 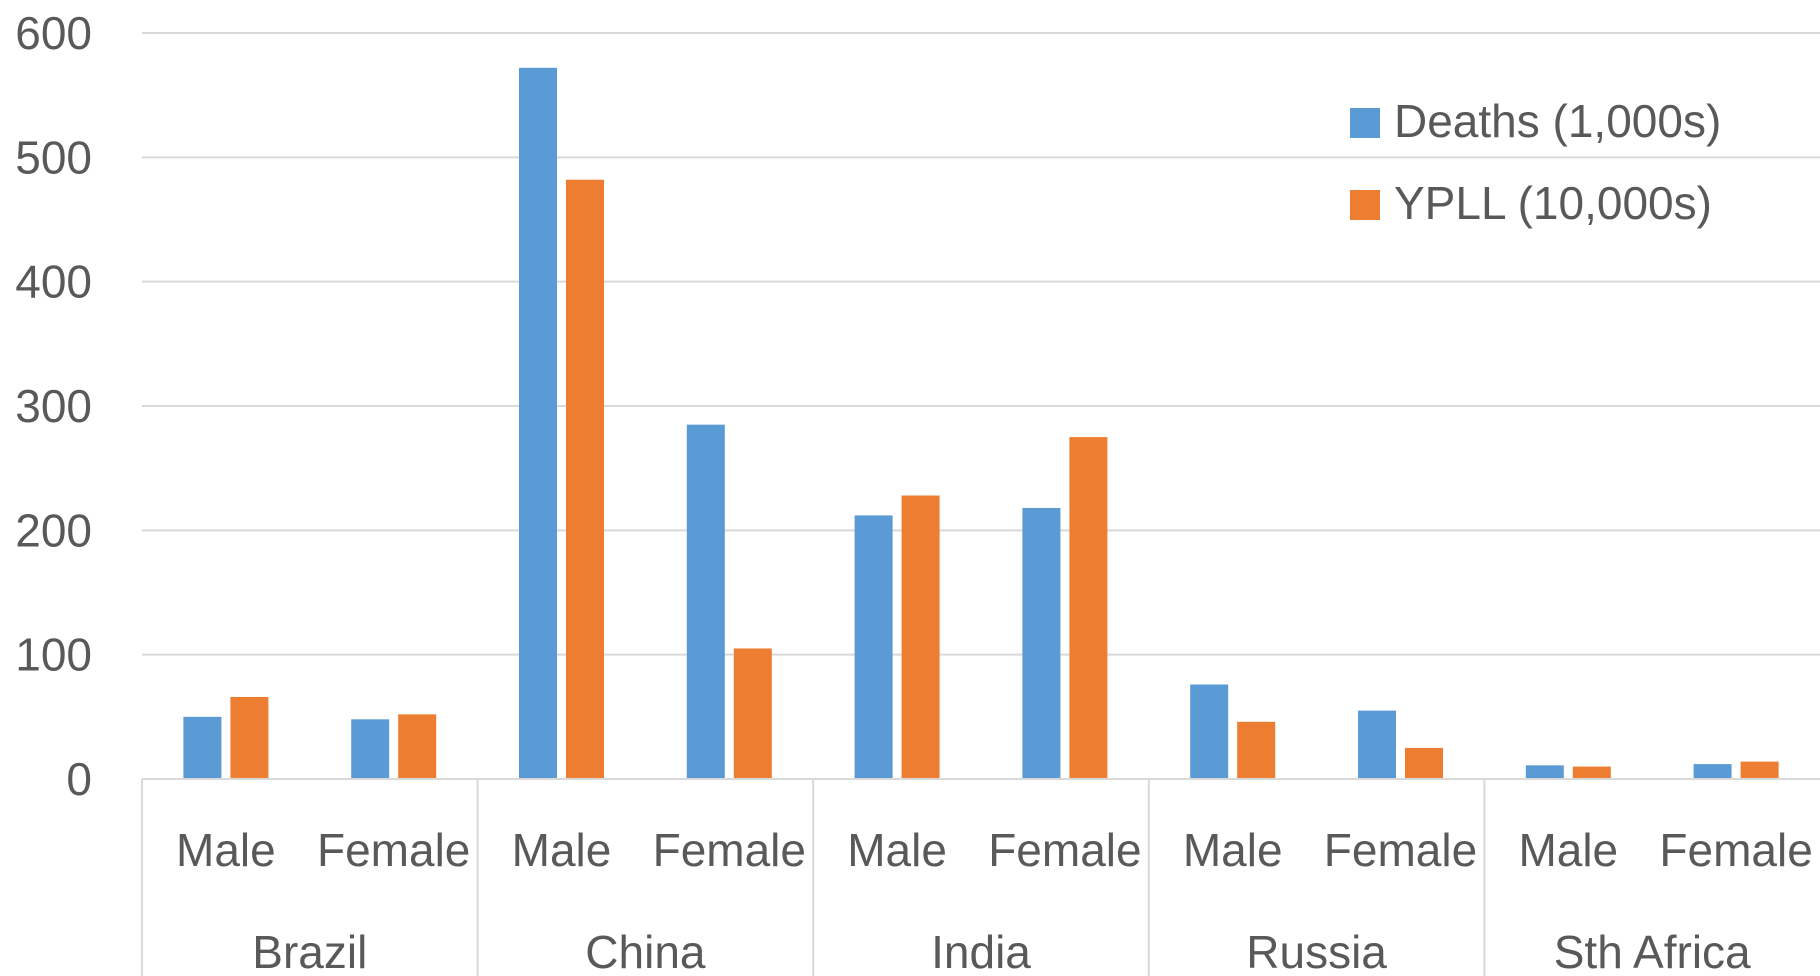 What do you see at coordinates (53, 282) in the screenshot?
I see `y-tick-label: 400` at bounding box center [53, 282].